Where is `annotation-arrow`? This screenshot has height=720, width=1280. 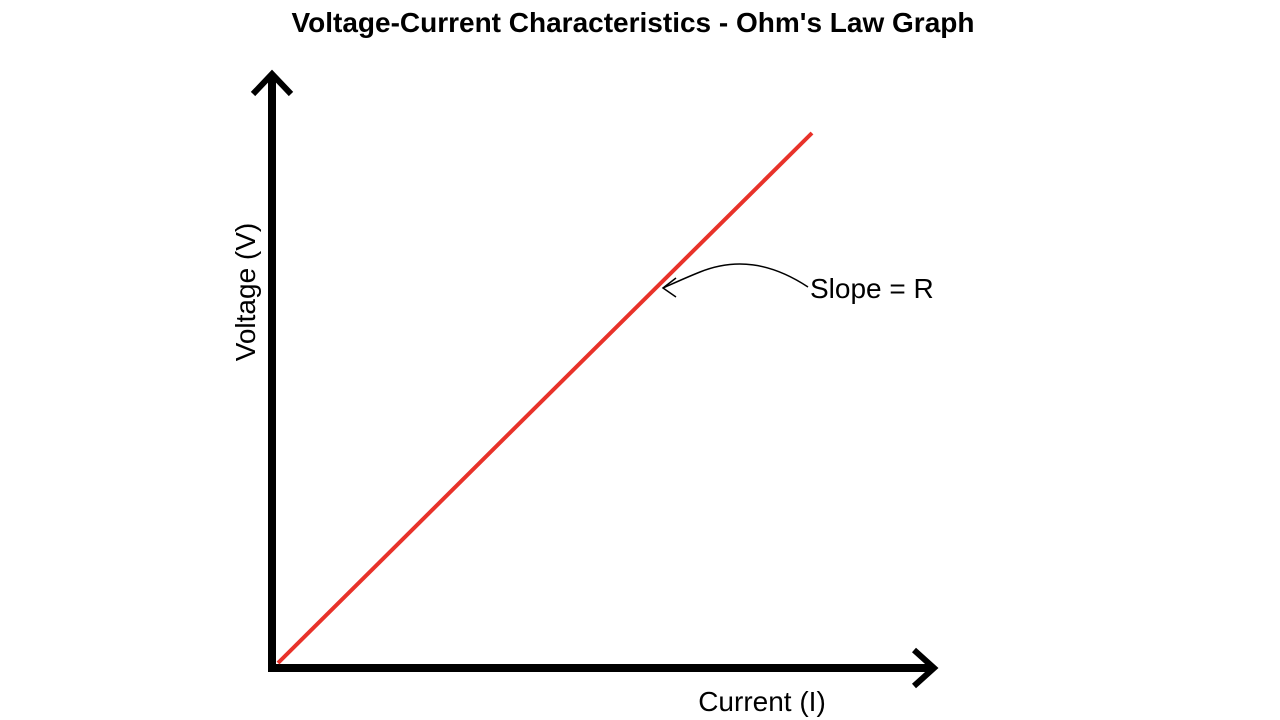
annotation-arrow is located at coordinates (735, 276).